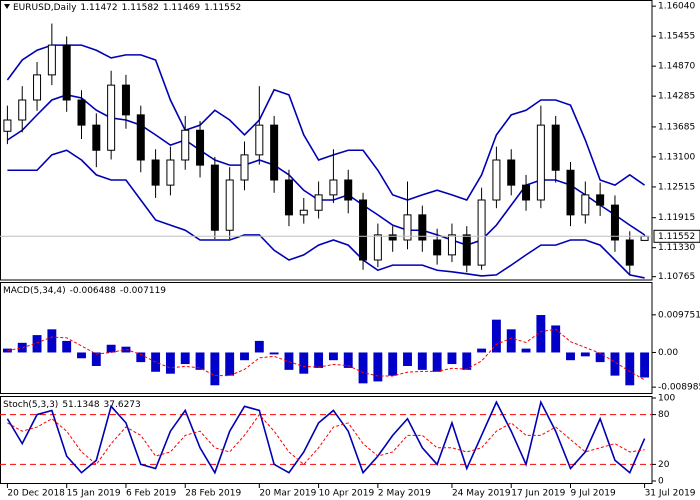  What do you see at coordinates (593, 494) in the screenshot?
I see `x-tick-label: 9 Jul 2019` at bounding box center [593, 494].